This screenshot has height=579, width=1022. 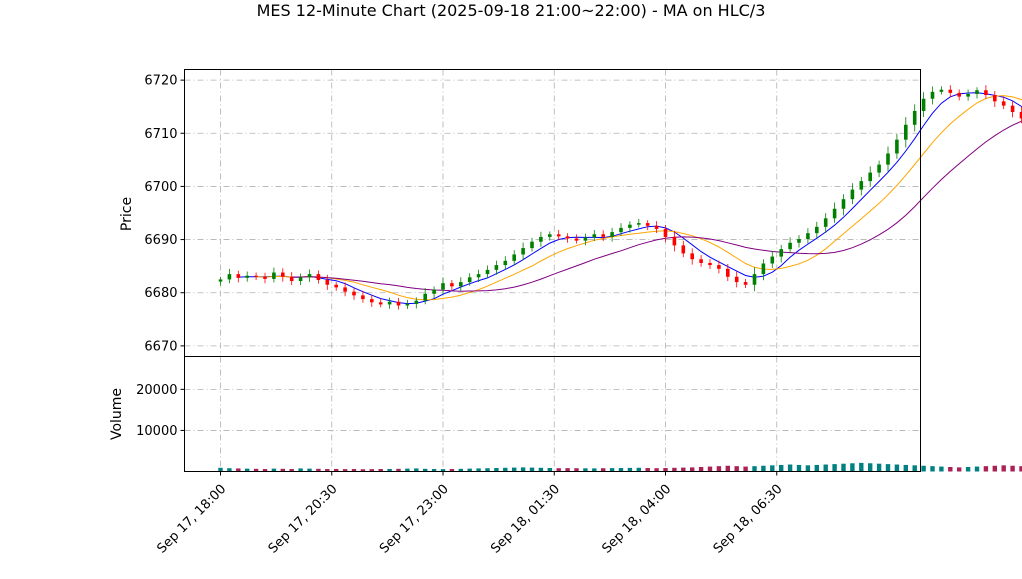 I want to click on x-tick-label: Sep 17, 20:30, so click(x=303, y=519).